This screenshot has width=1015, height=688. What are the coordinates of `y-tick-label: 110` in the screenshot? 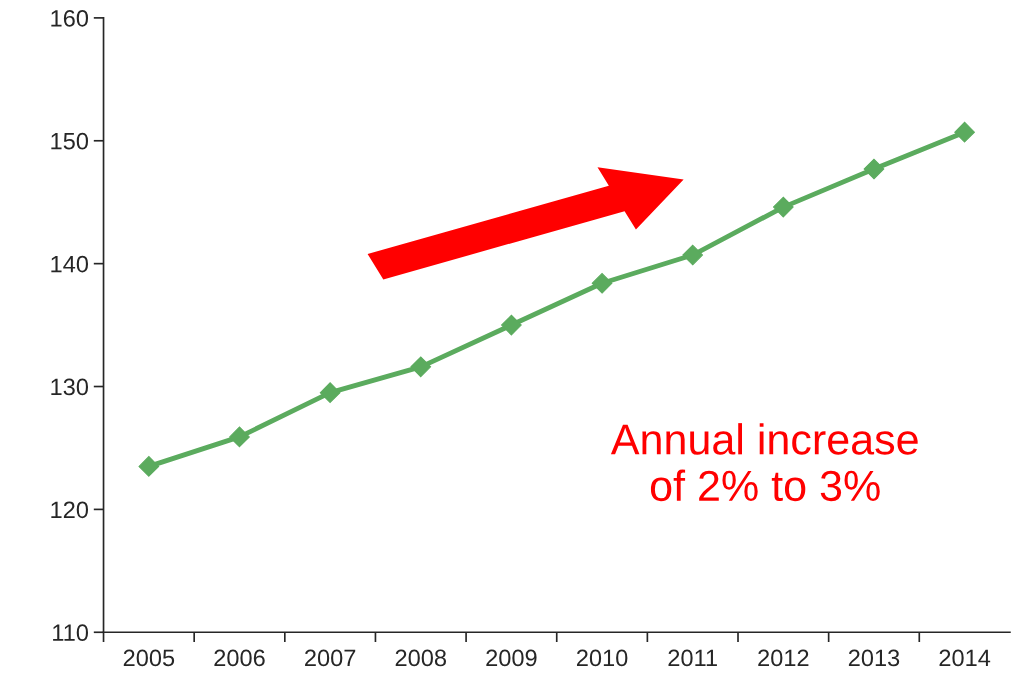 It's located at (71, 633).